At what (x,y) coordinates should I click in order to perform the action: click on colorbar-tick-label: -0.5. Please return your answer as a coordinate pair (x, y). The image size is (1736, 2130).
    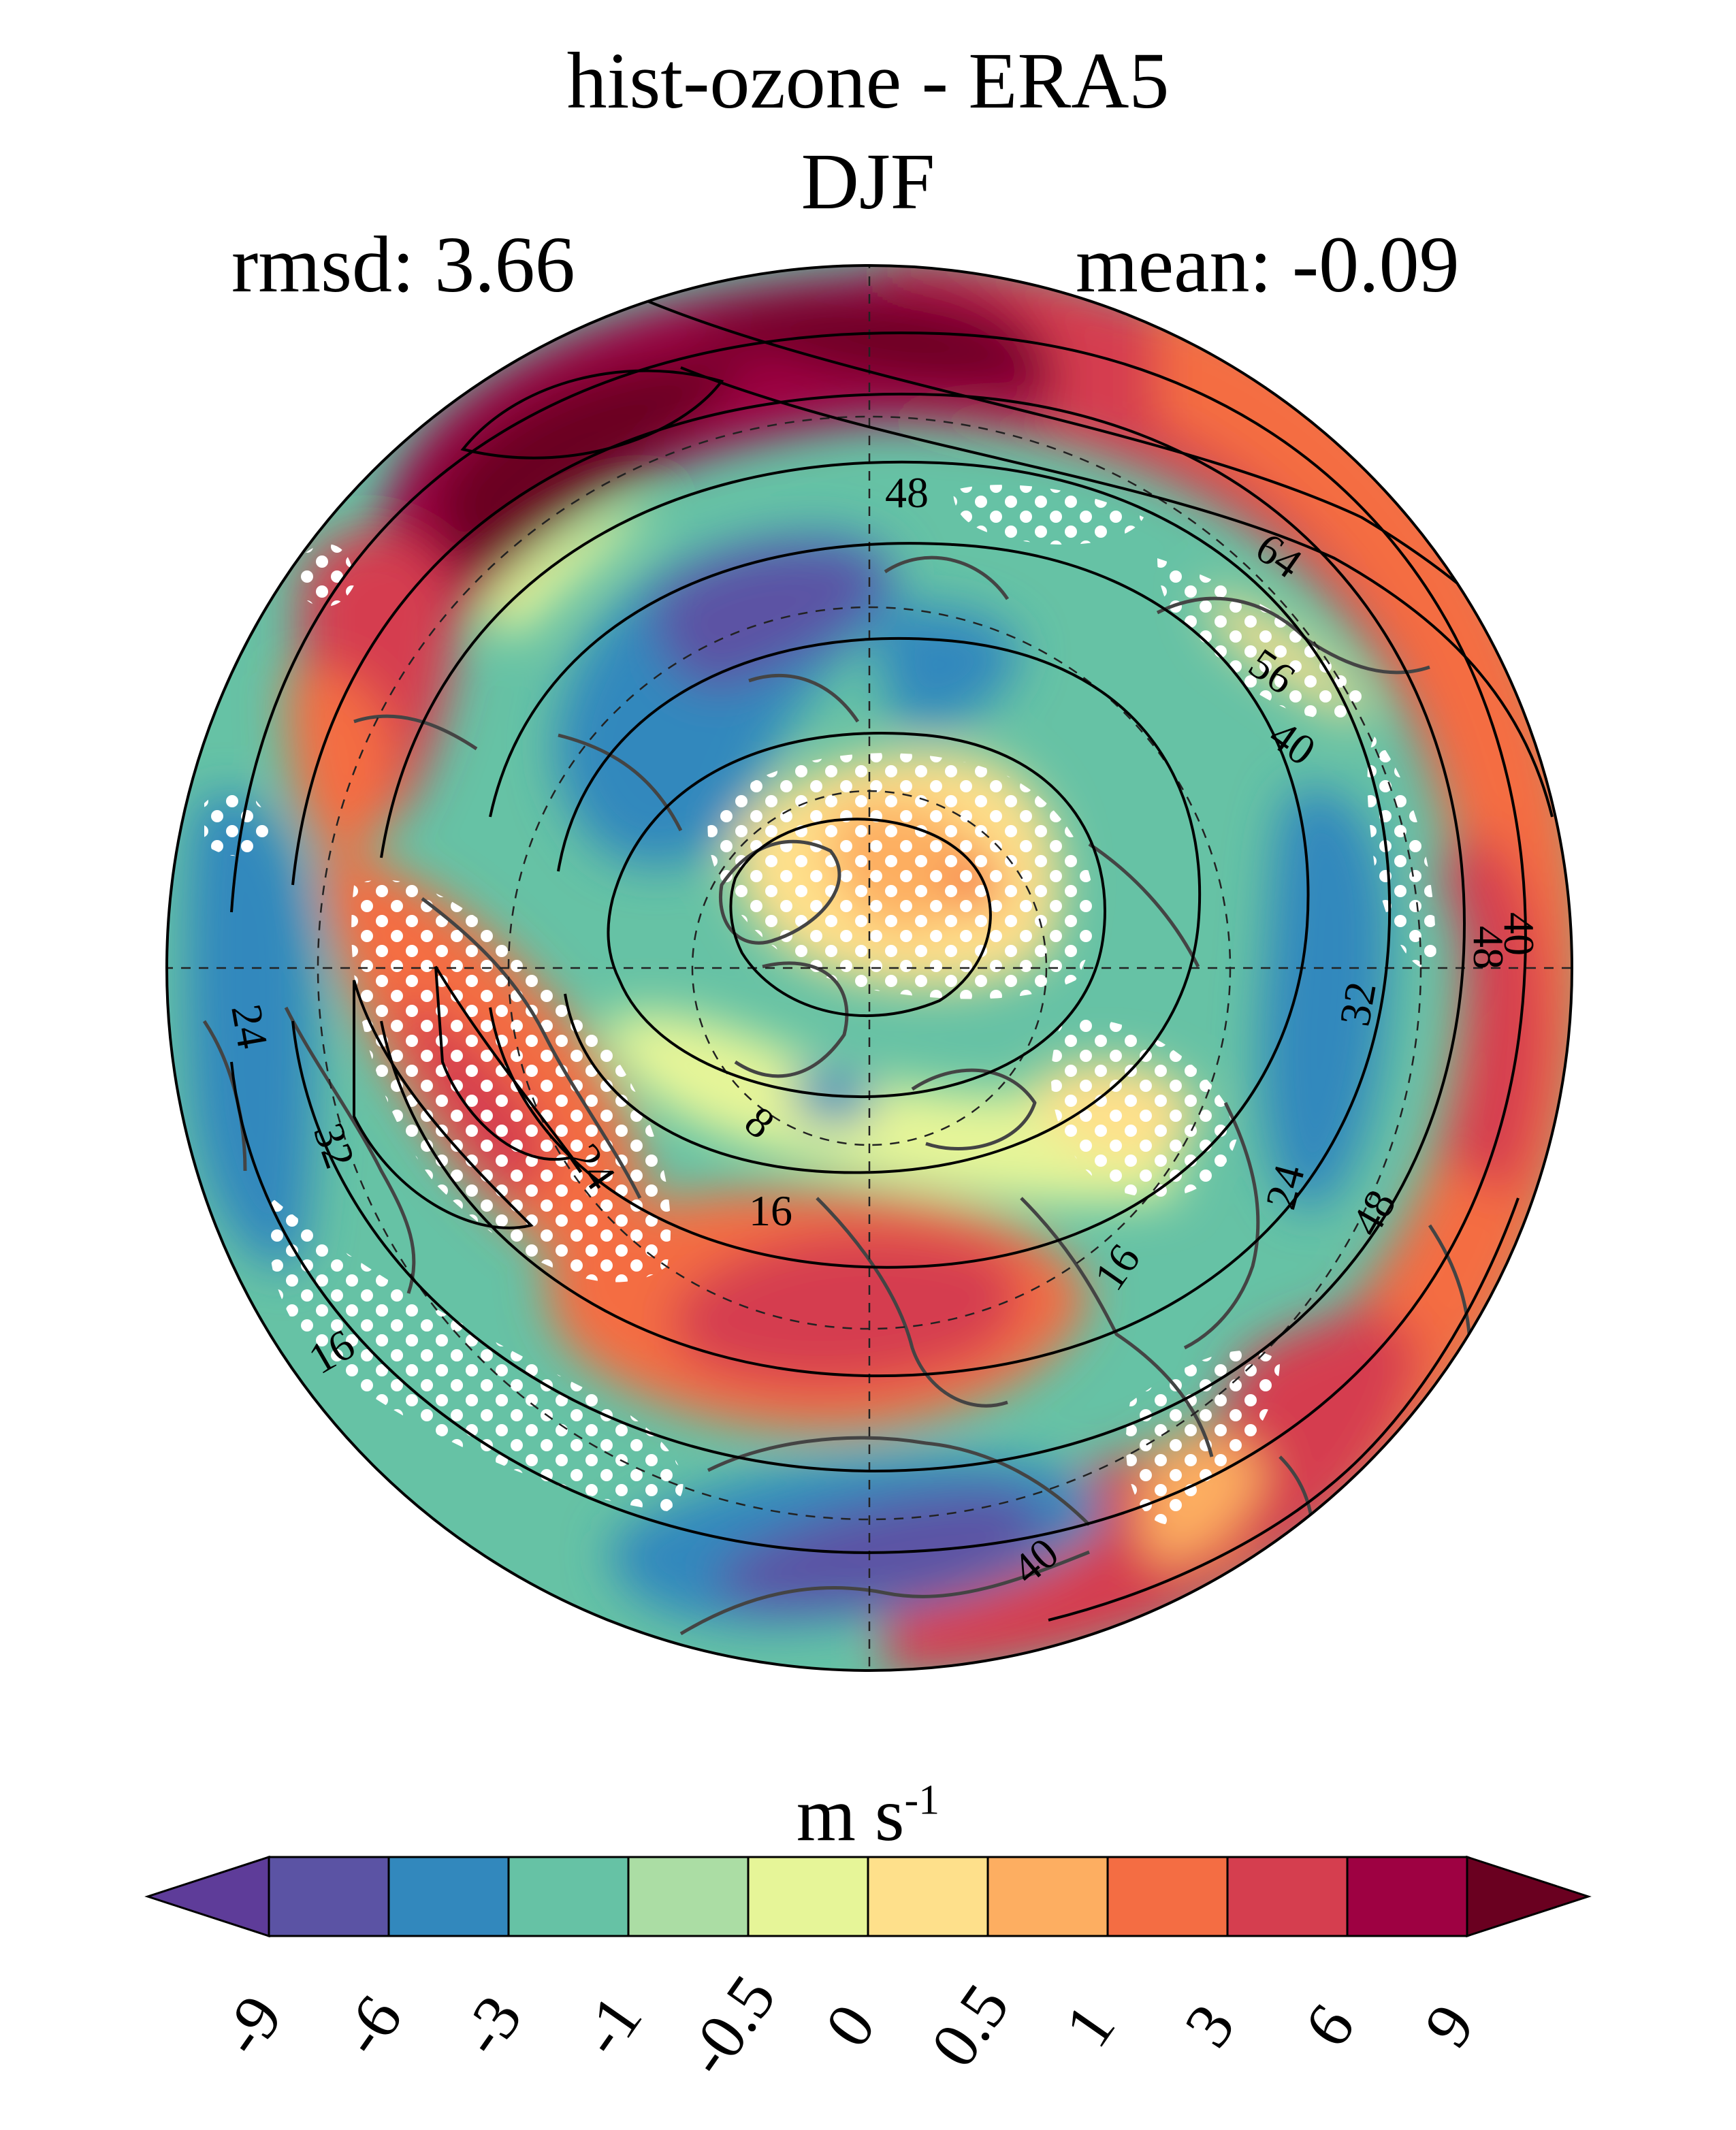
    Looking at the image, I should click on (730, 2025).